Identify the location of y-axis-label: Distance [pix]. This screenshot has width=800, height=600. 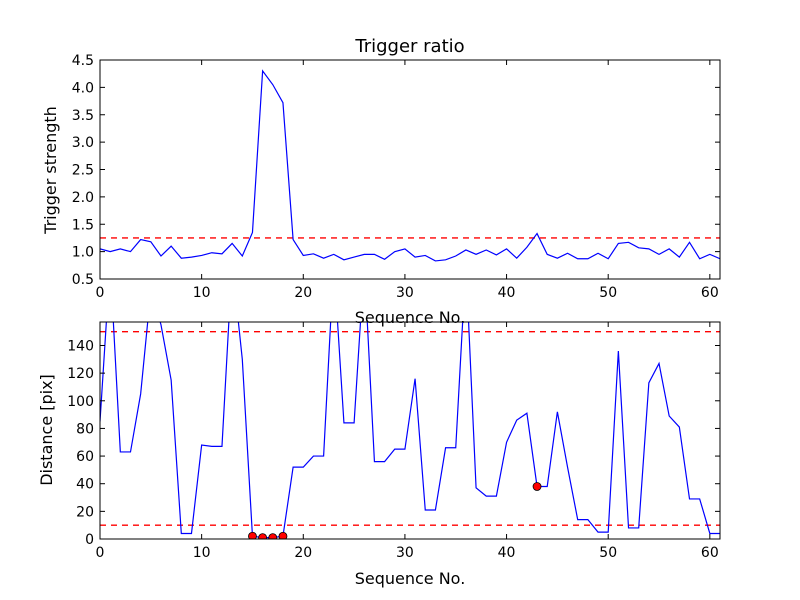
(46, 430).